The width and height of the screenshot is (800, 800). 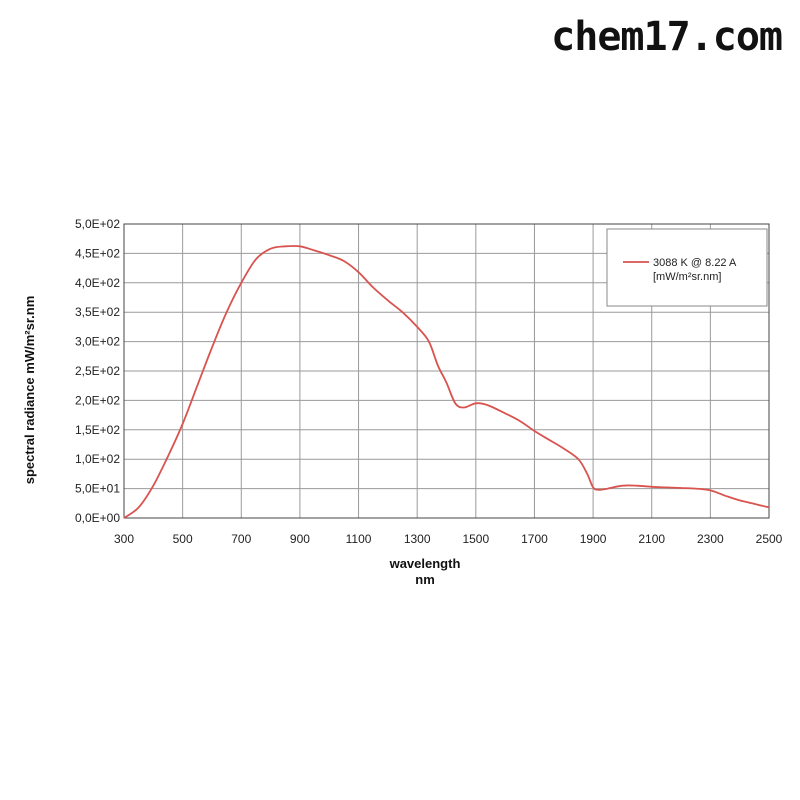 I want to click on y-tick-label: 3,5E+02, so click(x=97, y=312).